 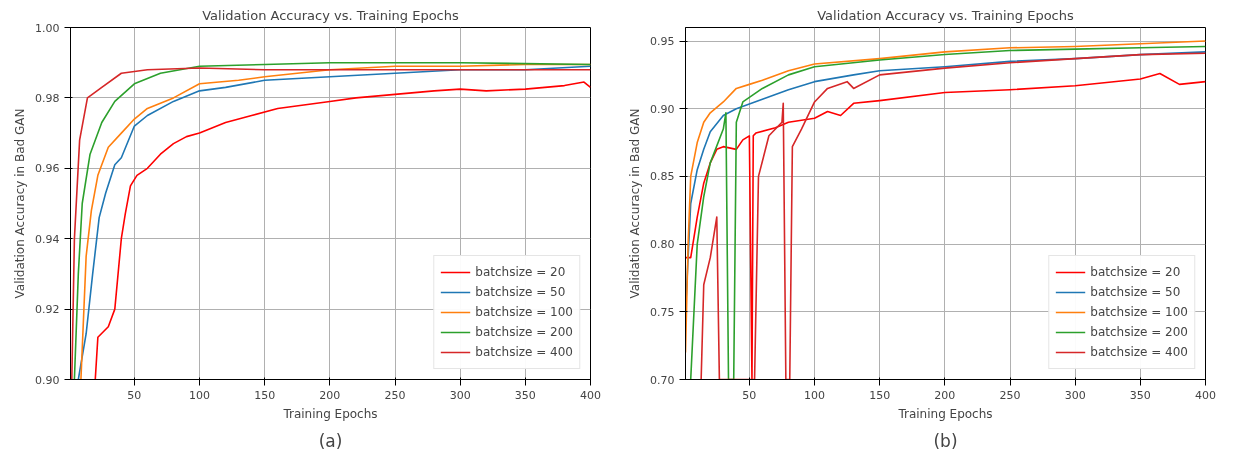 What do you see at coordinates (662, 42) in the screenshot?
I see `y-tick-label: 0.95` at bounding box center [662, 42].